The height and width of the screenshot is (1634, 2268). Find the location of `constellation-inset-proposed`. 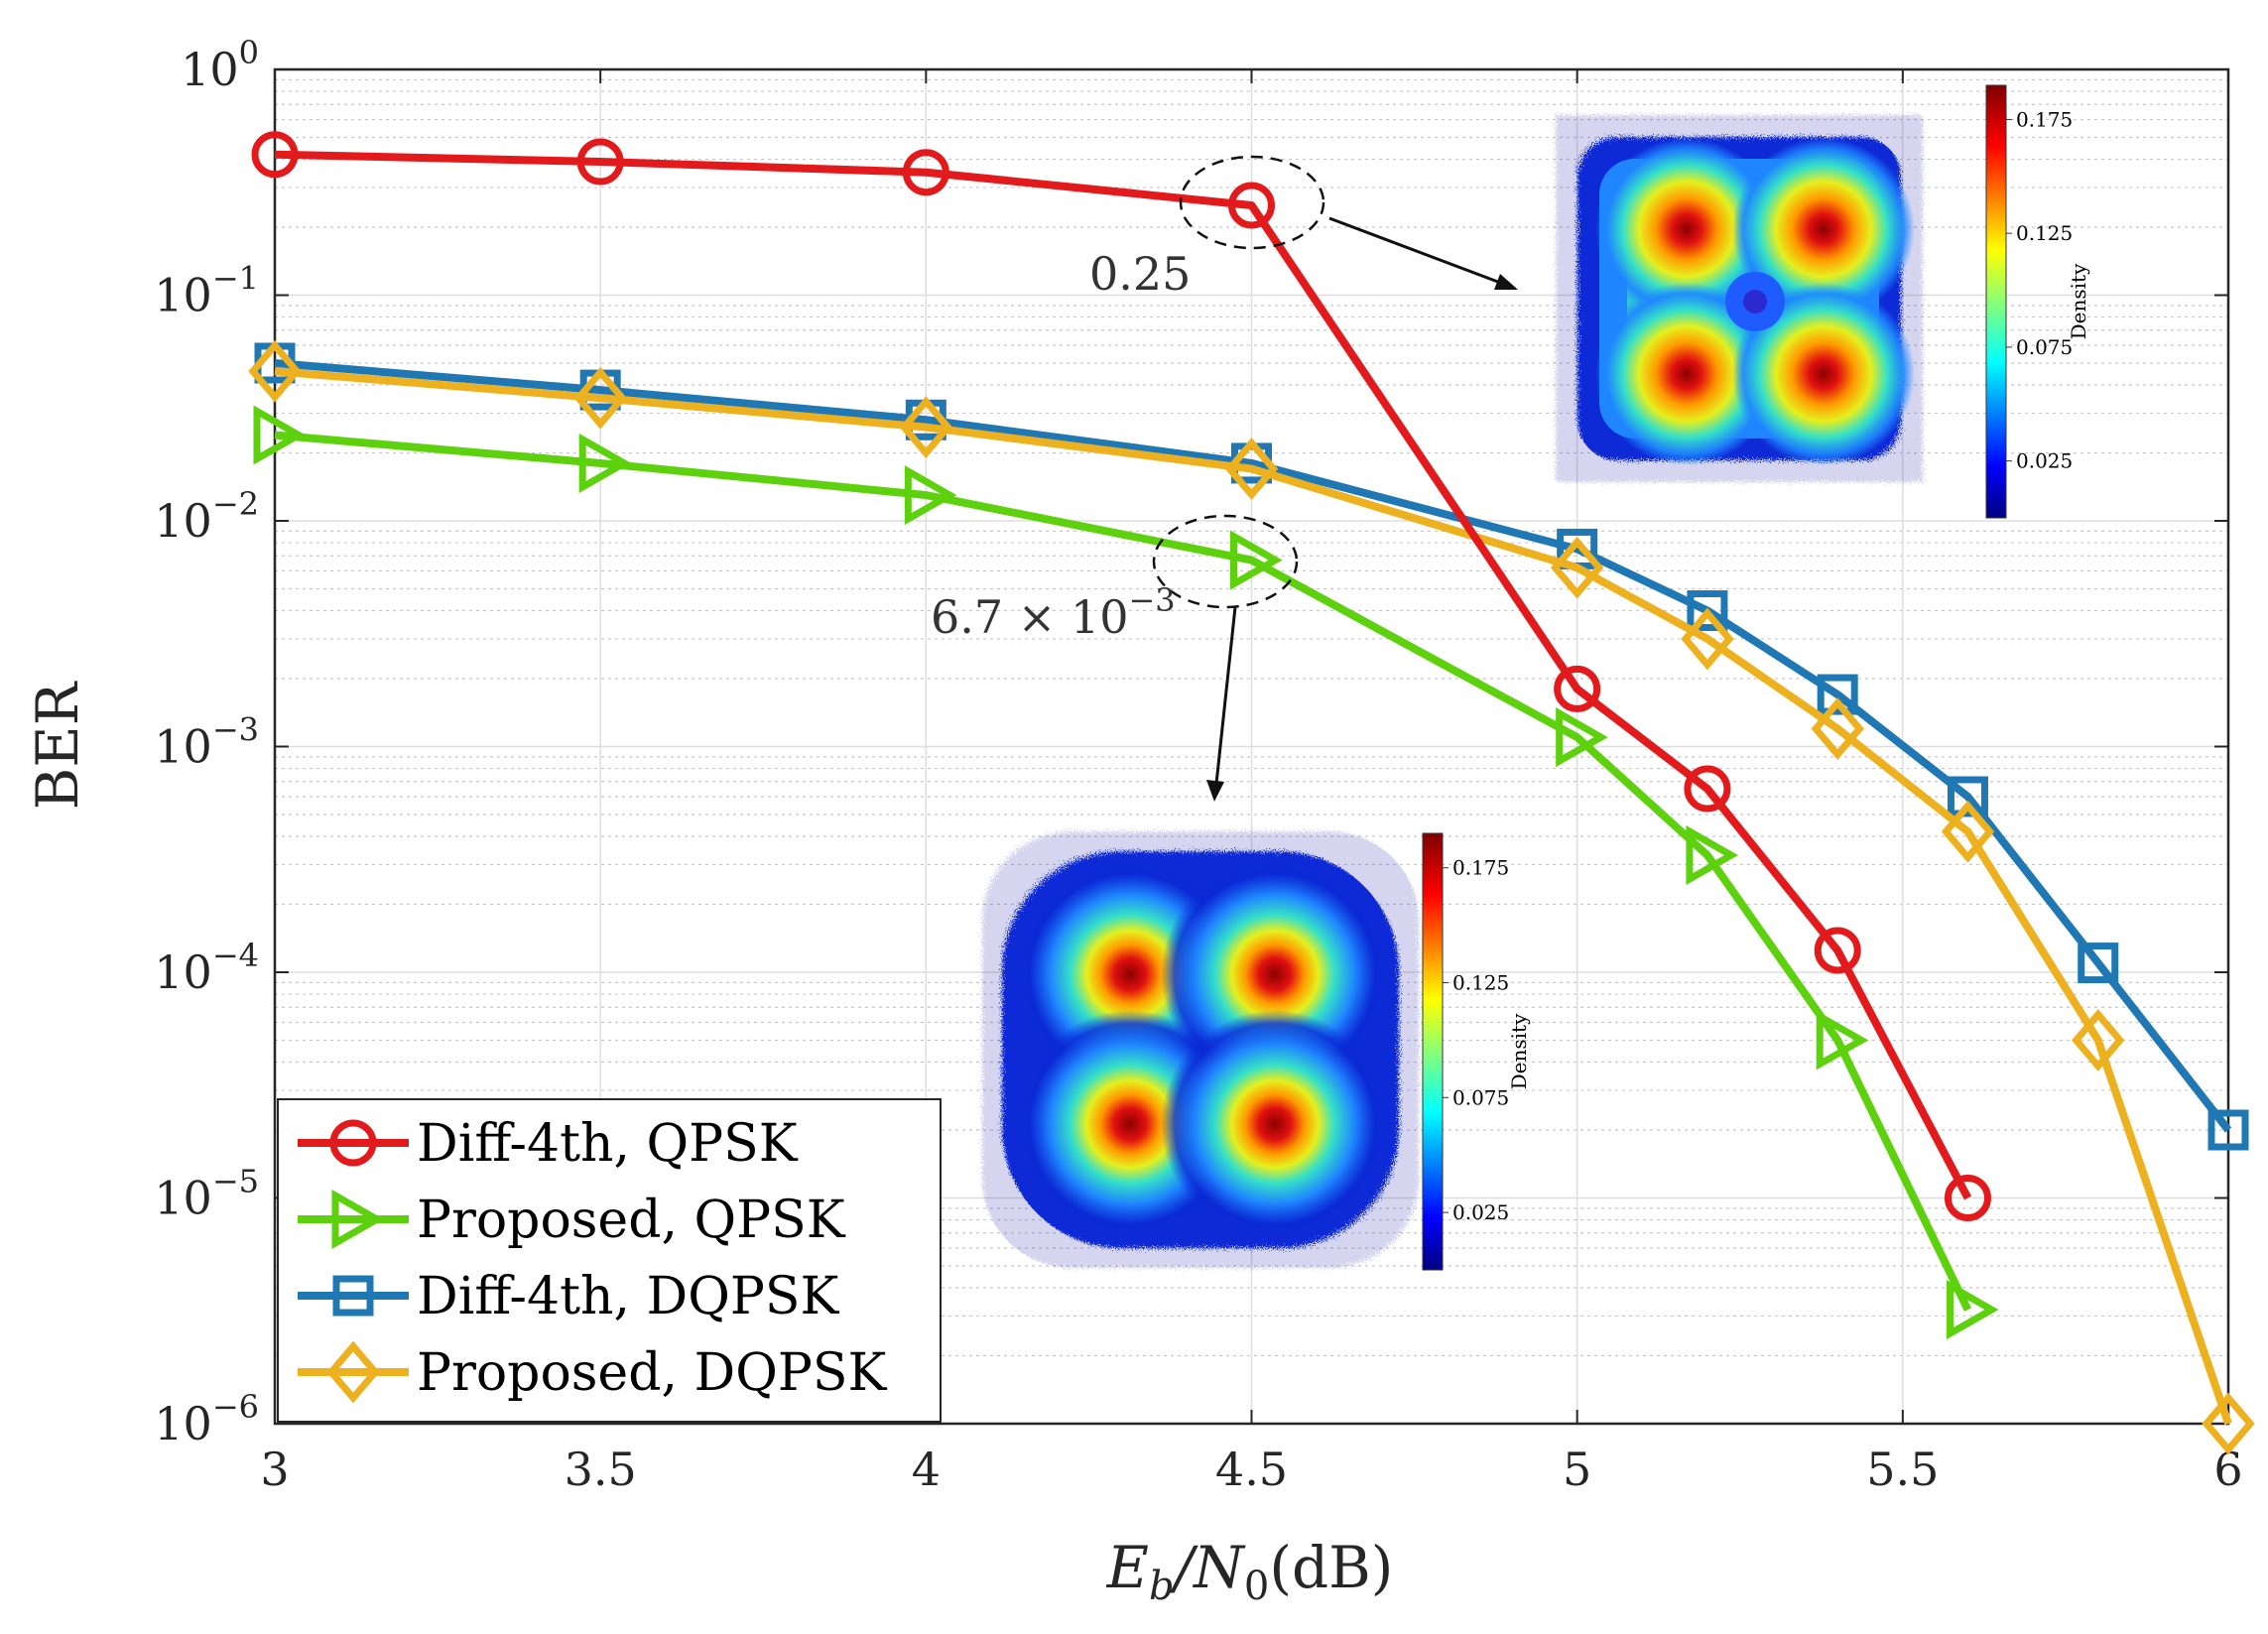

constellation-inset-proposed is located at coordinates (1200, 1050).